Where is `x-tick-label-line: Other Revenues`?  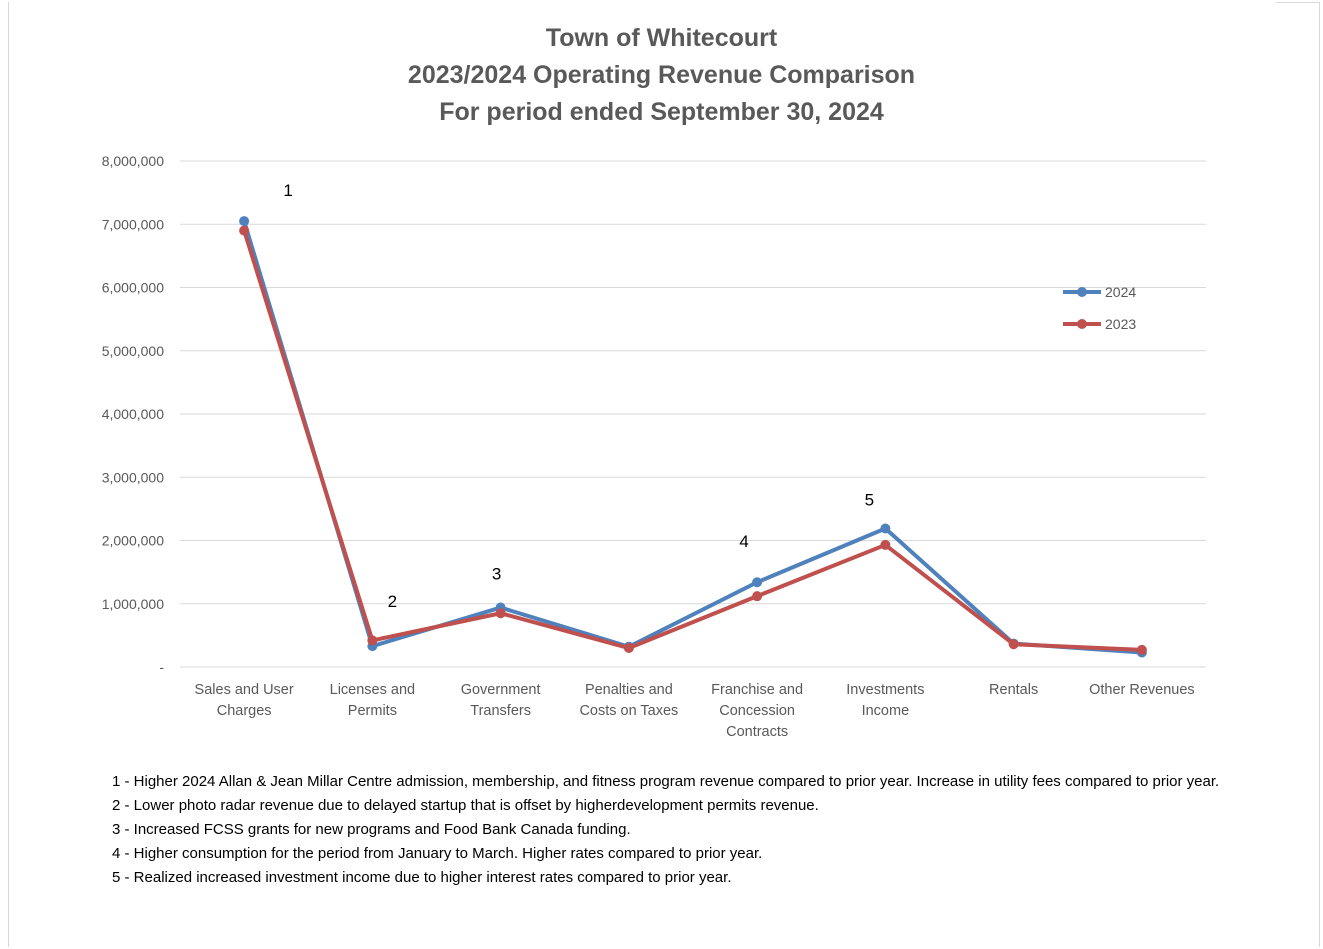
x-tick-label-line: Other Revenues is located at coordinates (1142, 690).